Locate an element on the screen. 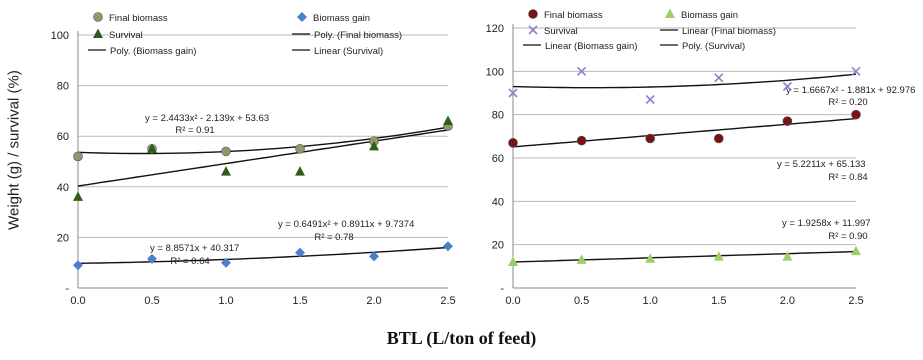 This screenshot has height=360, width=923. legend-label: Linear (Survival) is located at coordinates (348, 51).